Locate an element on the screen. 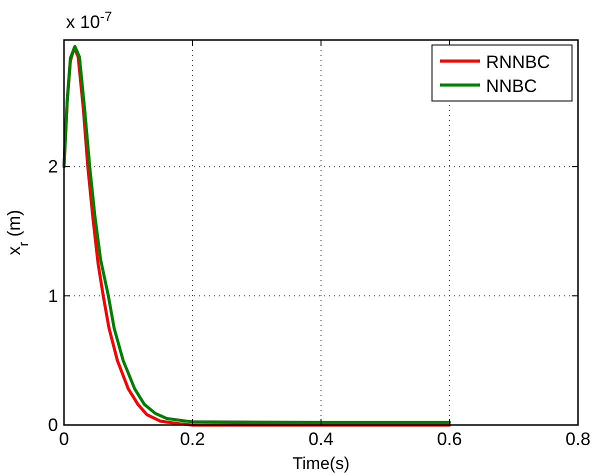 The width and height of the screenshot is (596, 475). y-tick-label: 1 is located at coordinates (53, 296).